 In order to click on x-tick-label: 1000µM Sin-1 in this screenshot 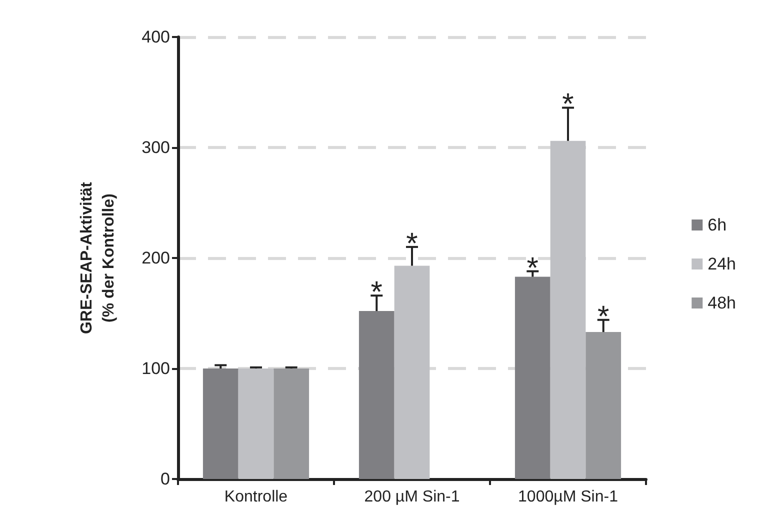, I will do `click(568, 497)`.